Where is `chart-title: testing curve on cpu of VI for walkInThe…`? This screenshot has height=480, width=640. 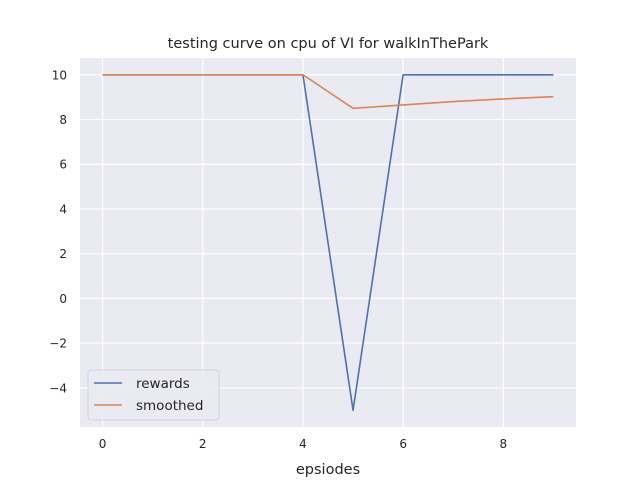 chart-title: testing curve on cpu of VI for walkInThe… is located at coordinates (328, 44).